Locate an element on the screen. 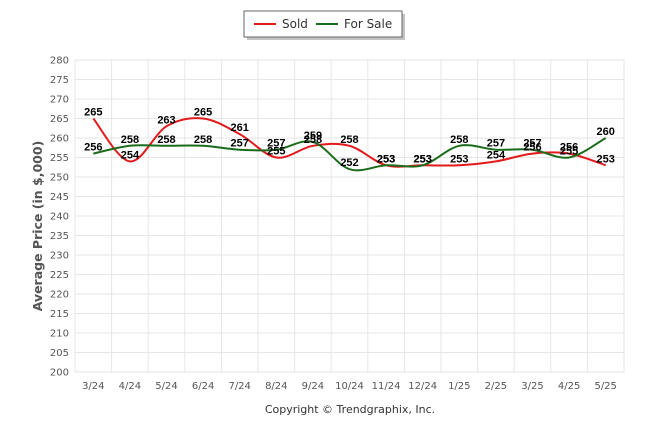 This screenshot has width=646, height=434. x-tick-label: 10/24 is located at coordinates (349, 386).